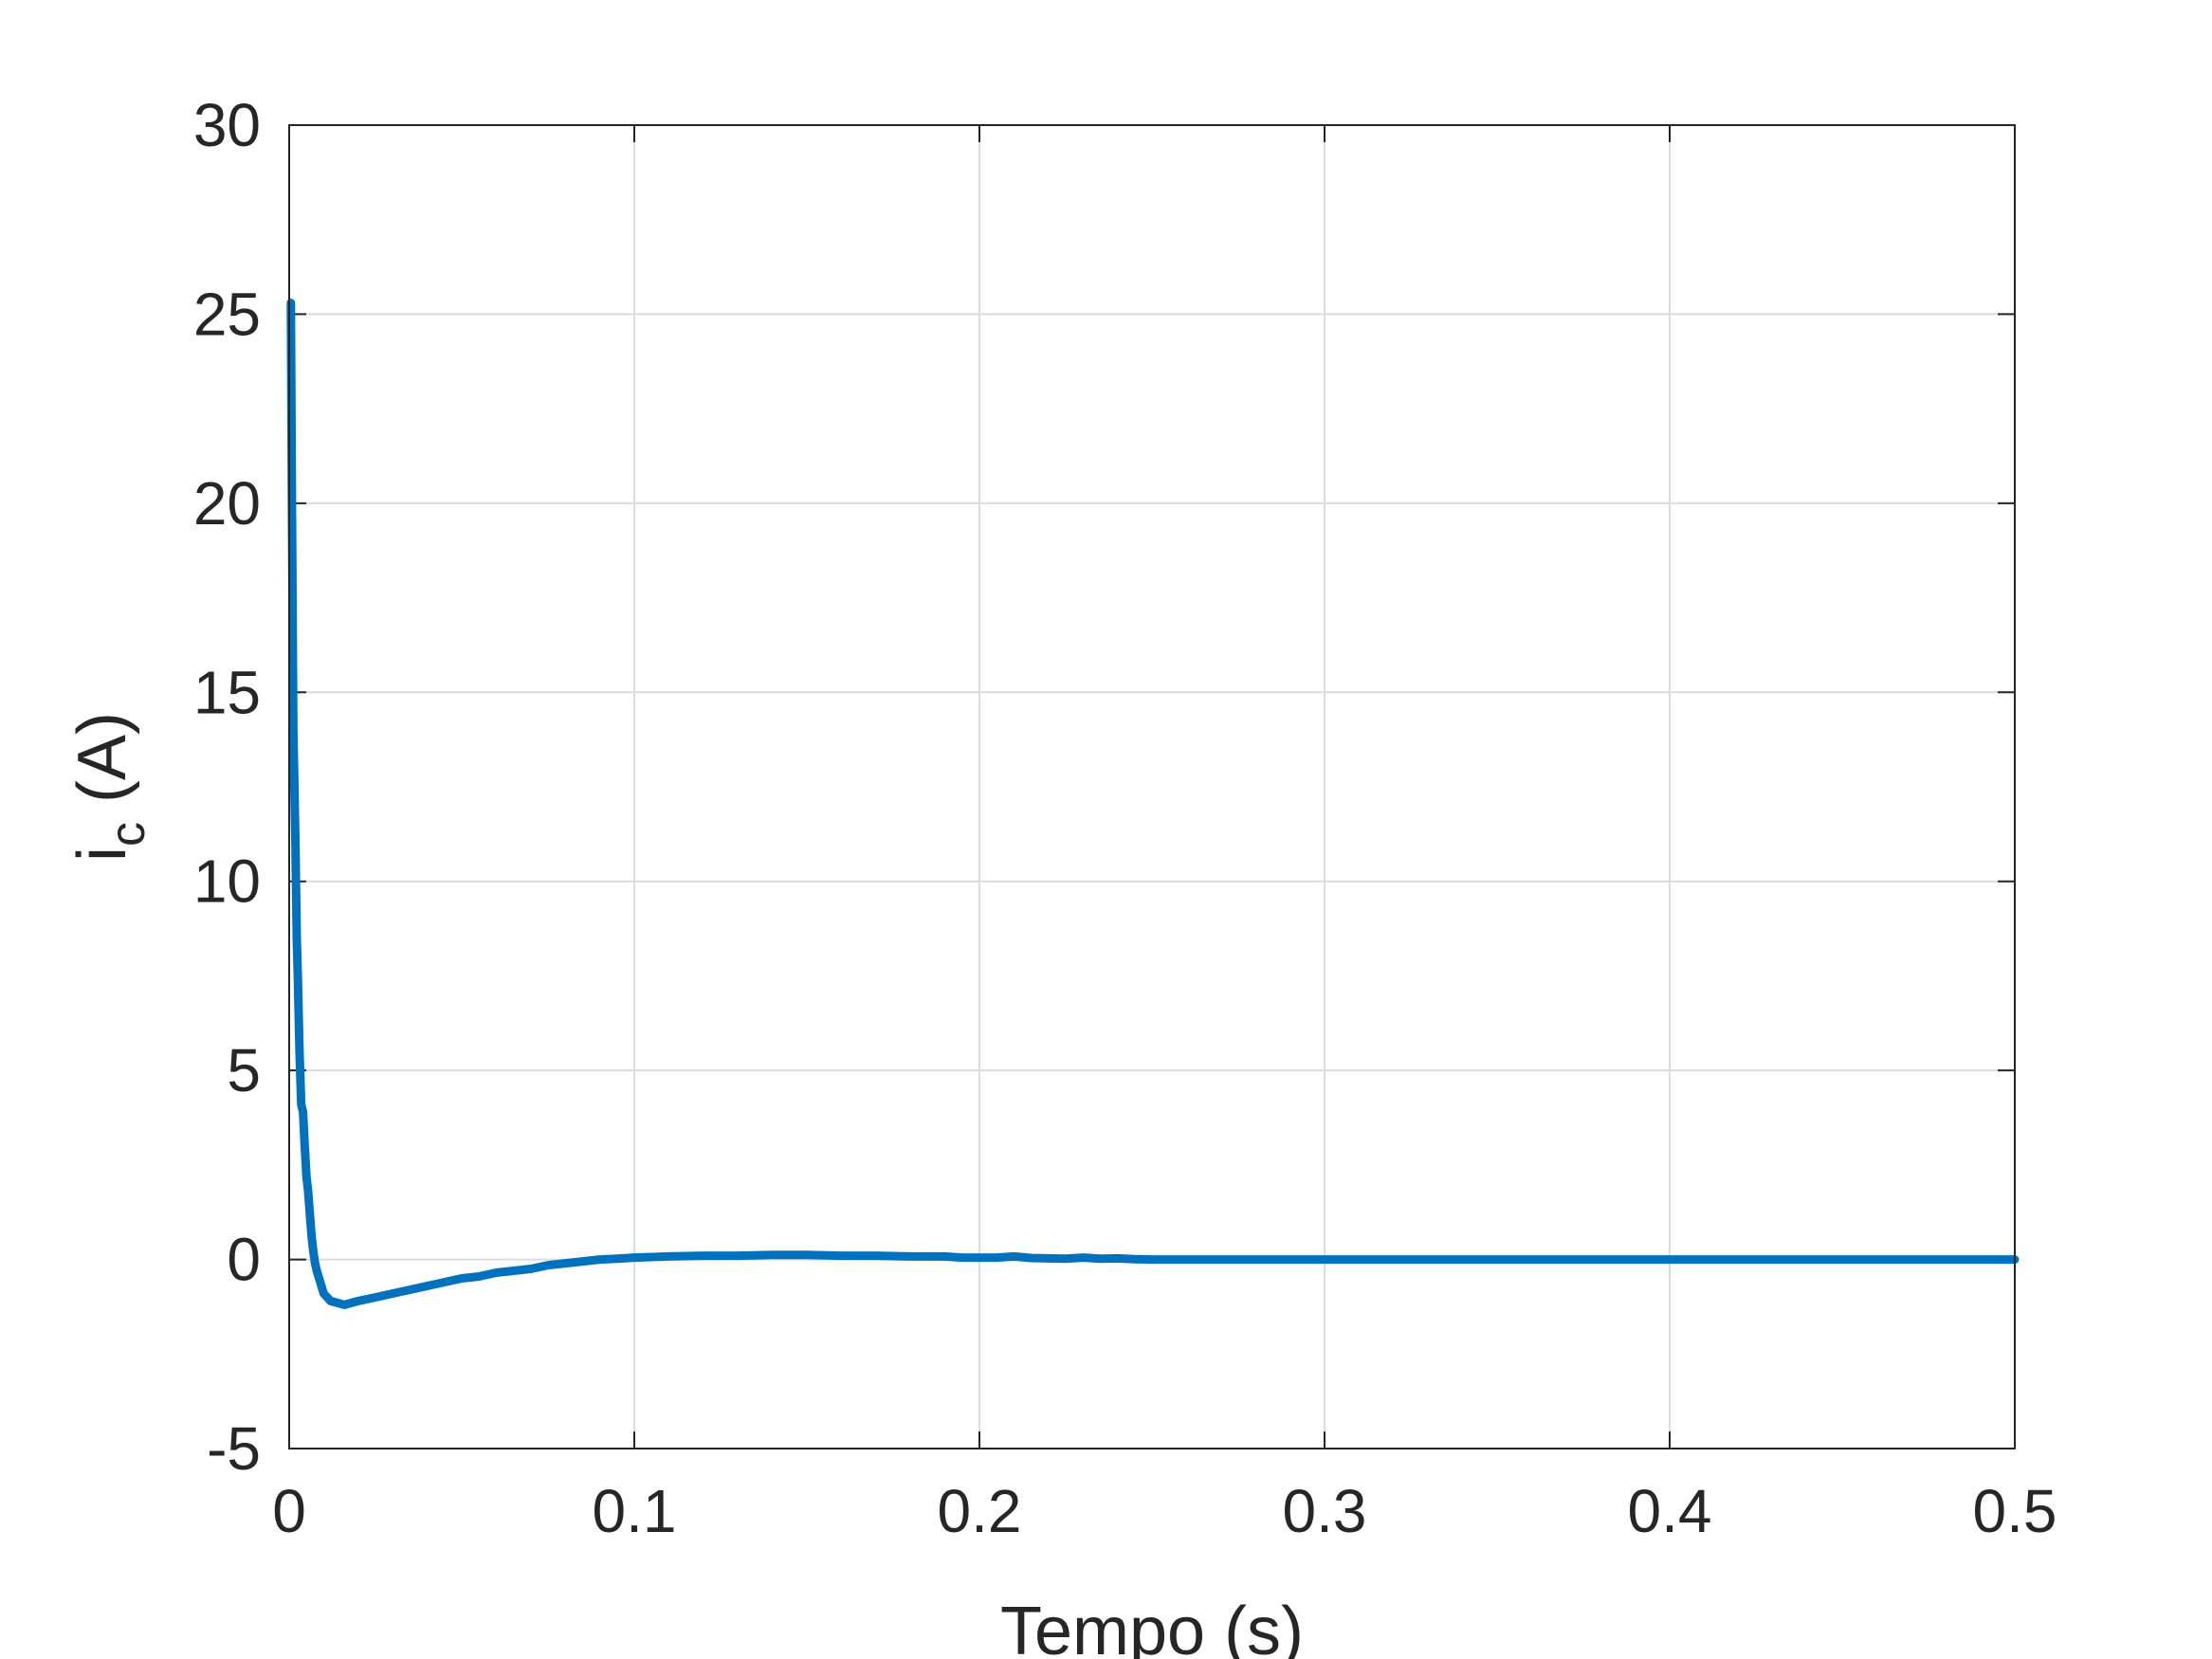 The height and width of the screenshot is (1659, 2212). What do you see at coordinates (289, 1511) in the screenshot?
I see `x-tick-label: 0` at bounding box center [289, 1511].